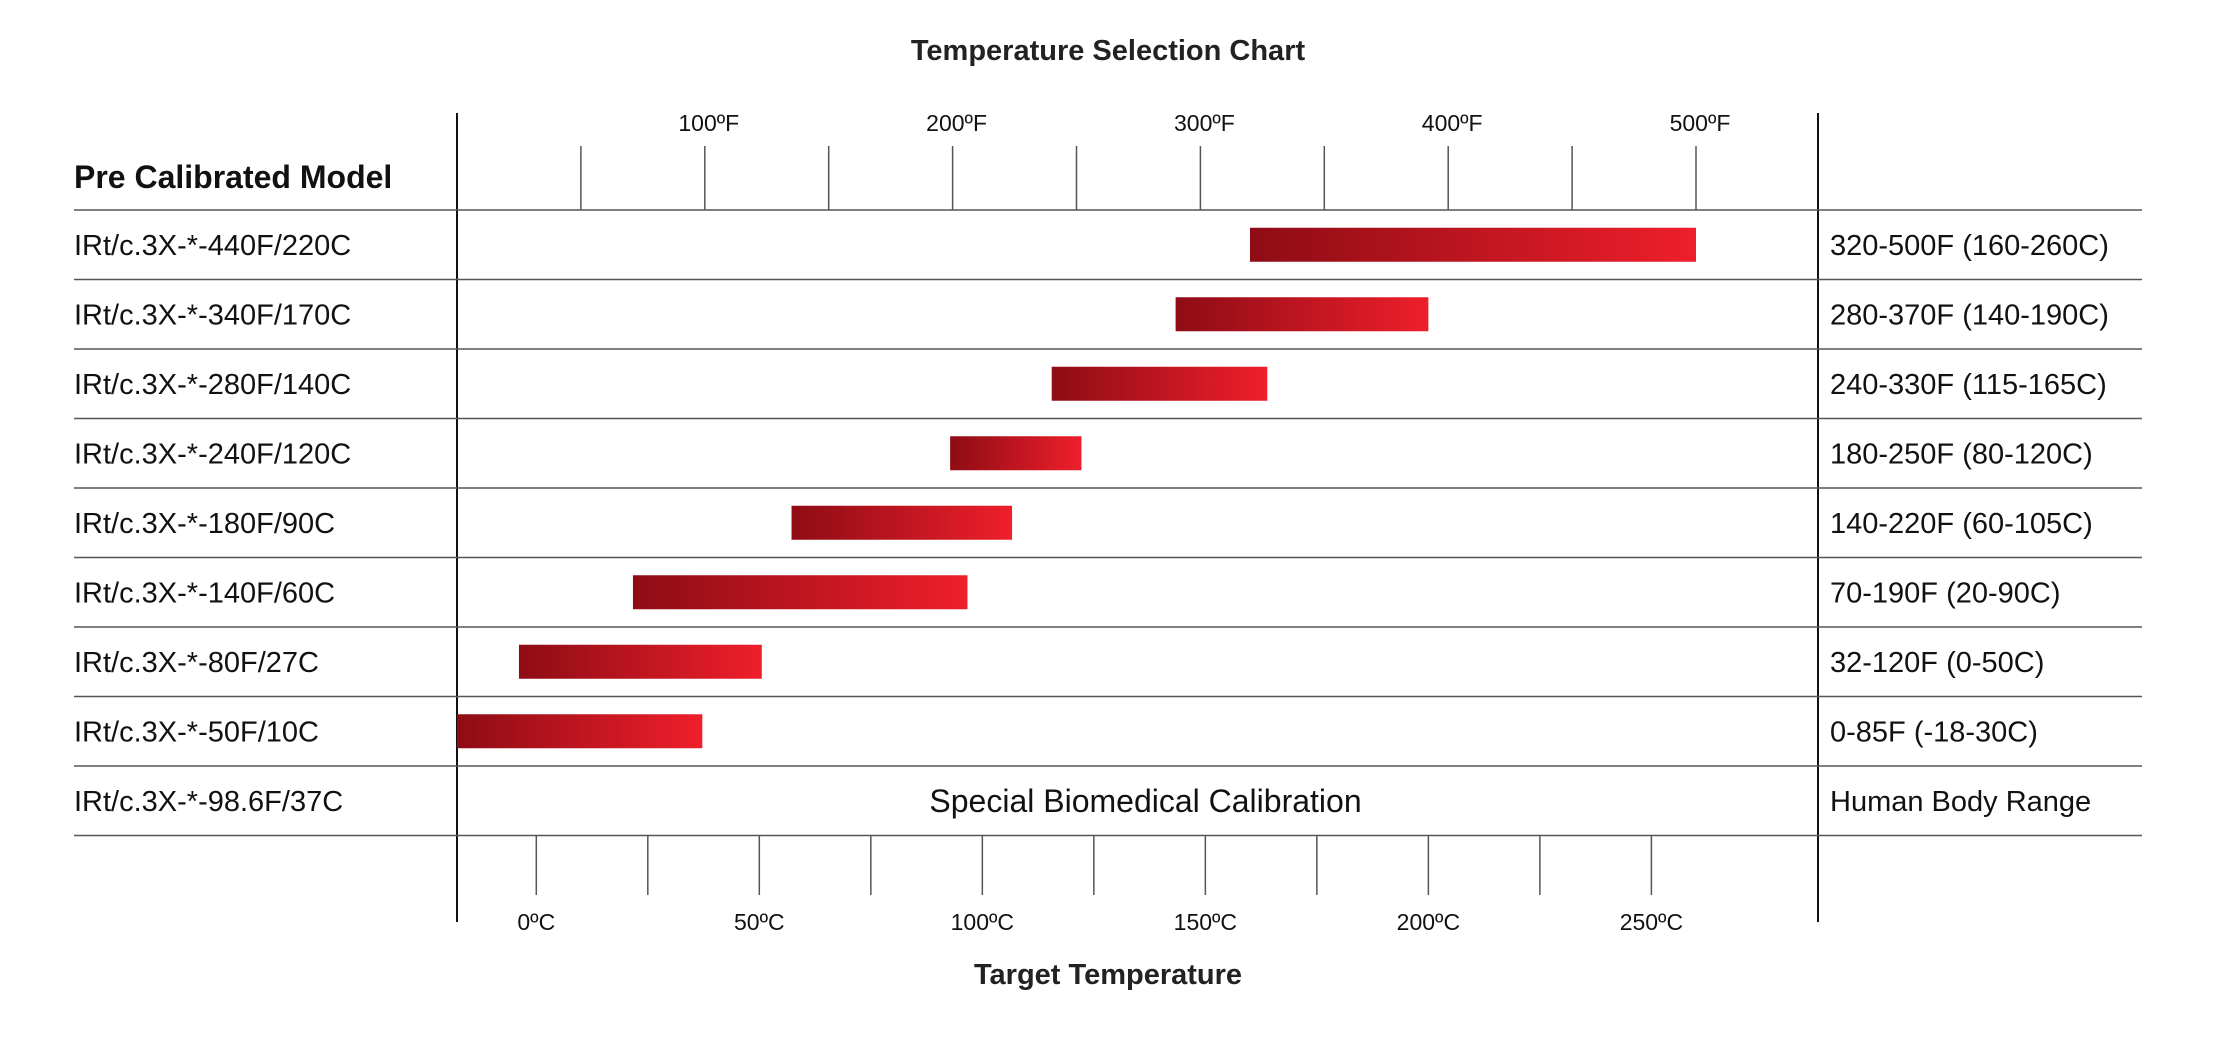  I want to click on model-name: IRt/c.3X-*-340F/170C, so click(212, 315).